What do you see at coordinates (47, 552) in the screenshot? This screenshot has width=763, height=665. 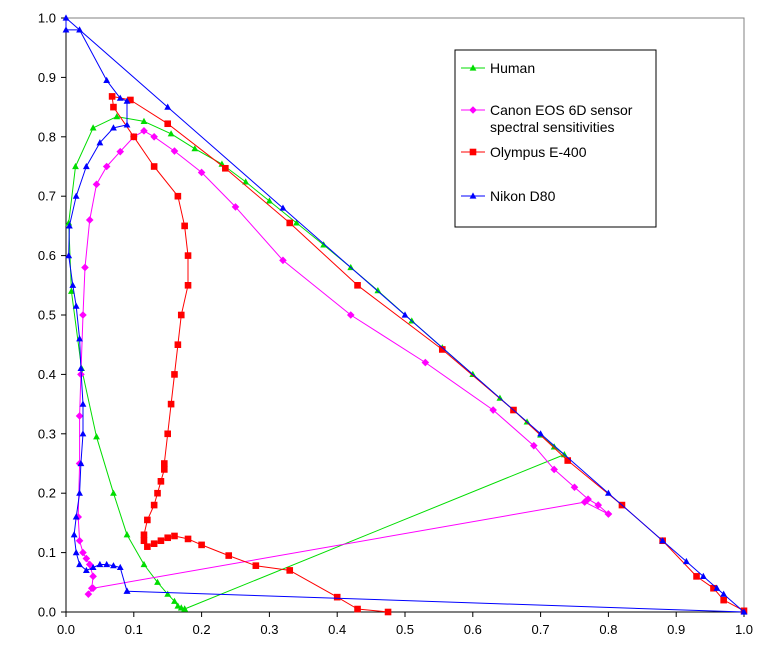 I see `y-tick-label: 0.1` at bounding box center [47, 552].